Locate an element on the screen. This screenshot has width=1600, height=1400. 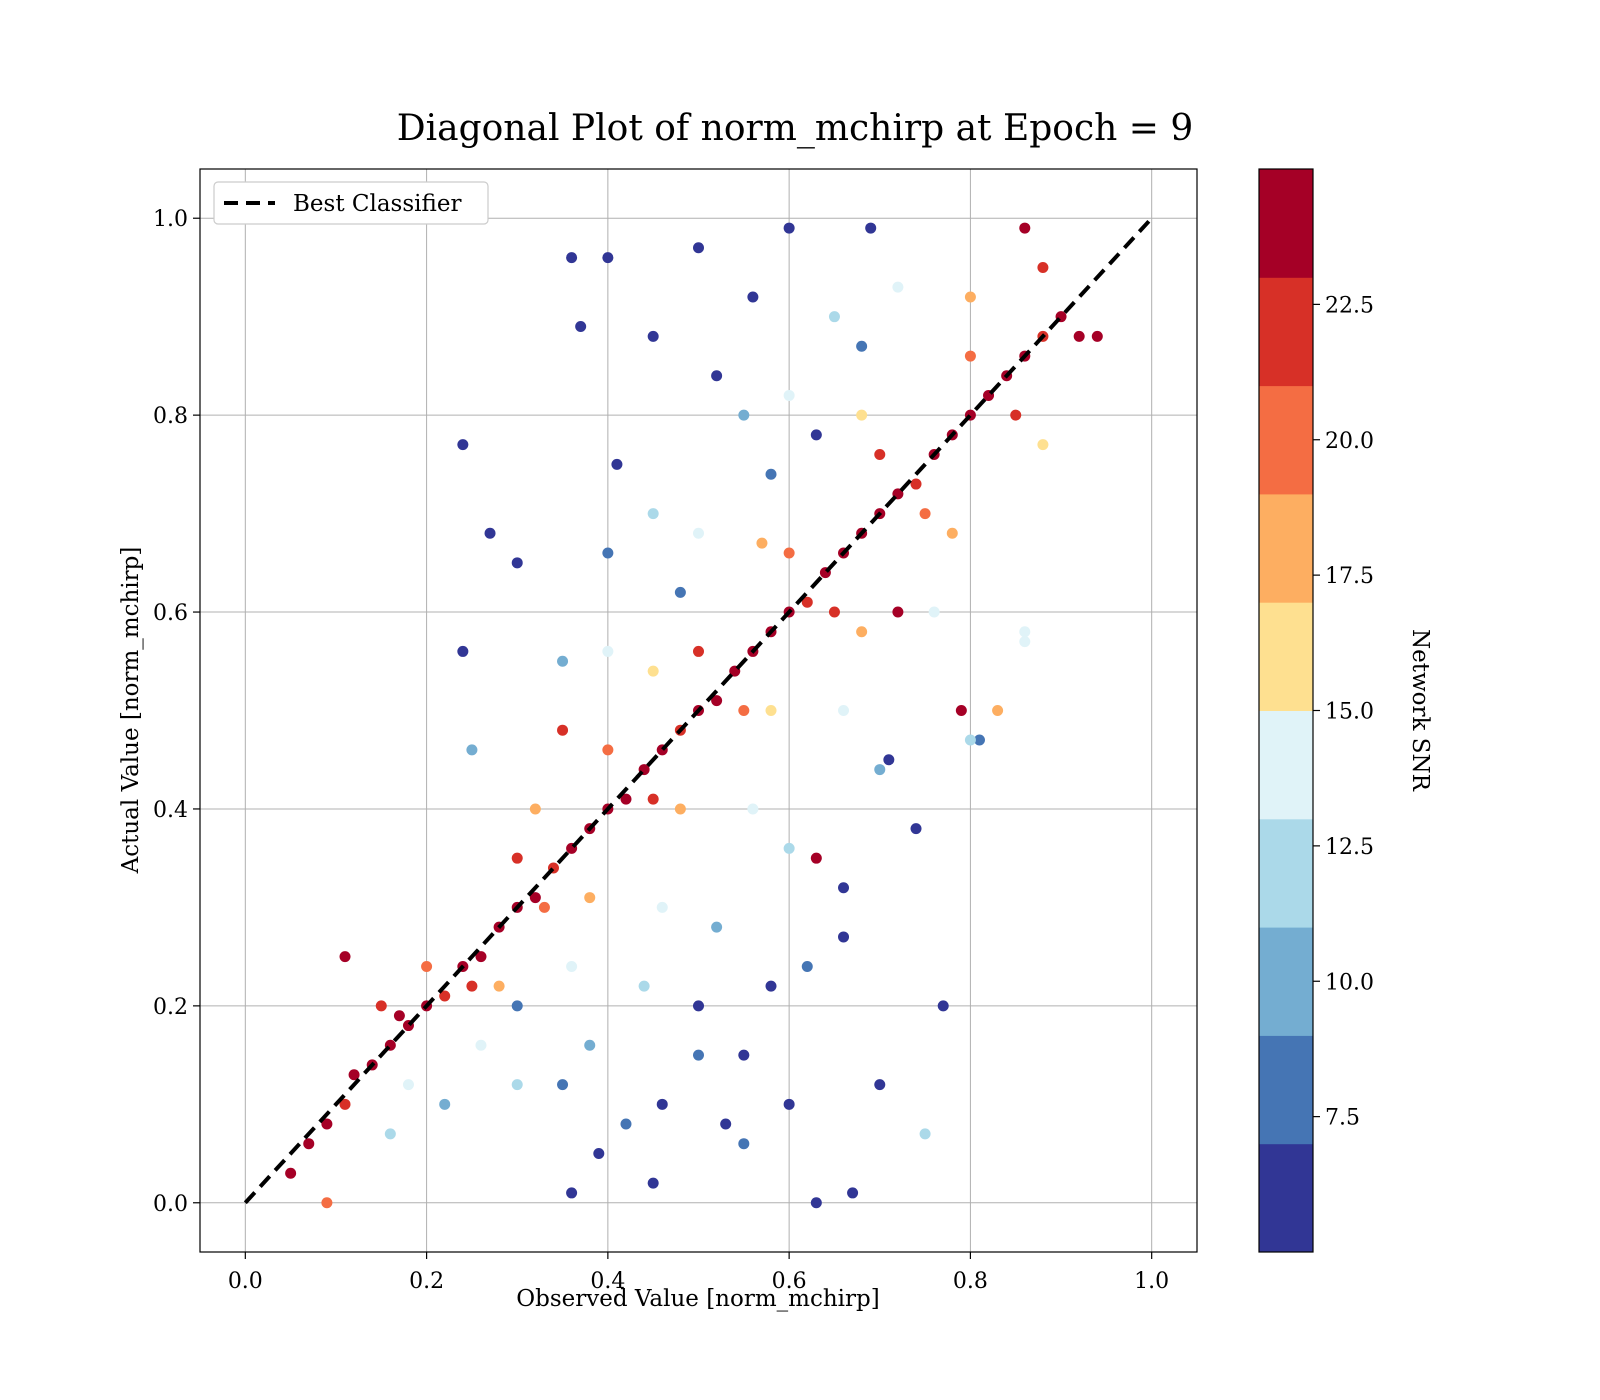
x-tick-label: 0.6 is located at coordinates (789, 1281).